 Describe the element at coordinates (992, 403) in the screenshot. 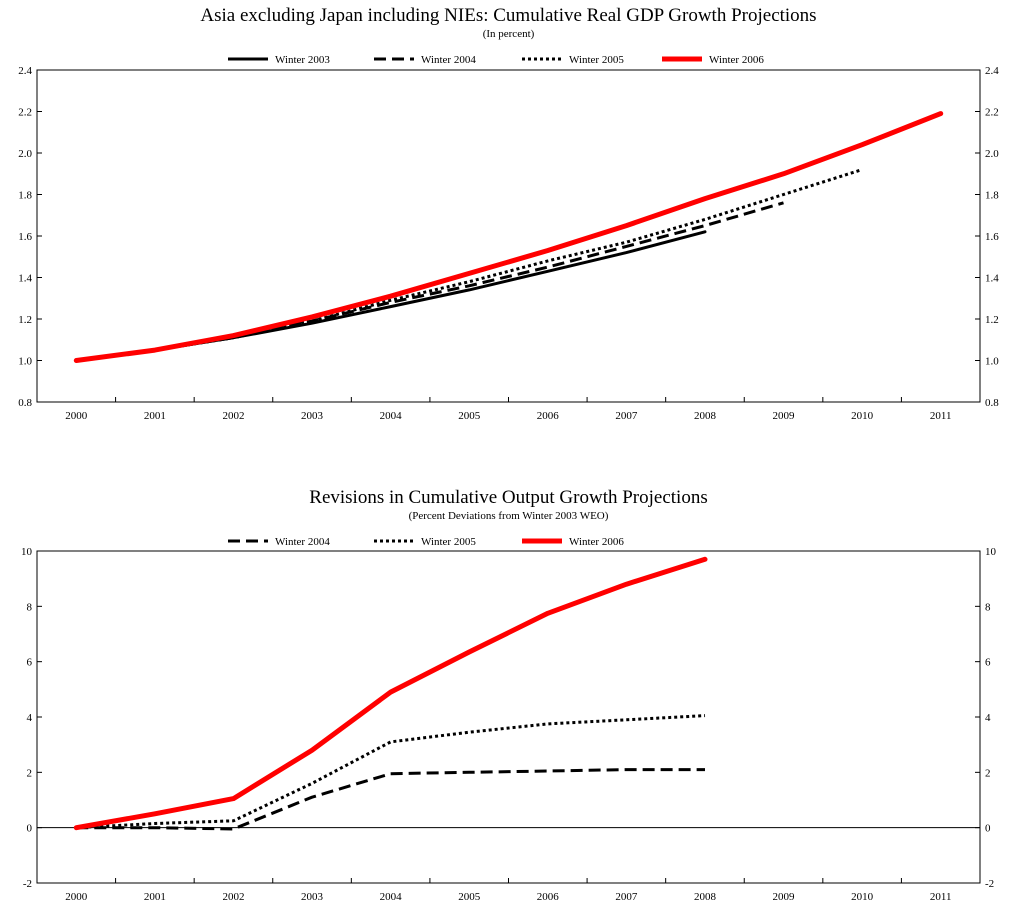

I see `y-tick-label-right: 0.8` at that location.